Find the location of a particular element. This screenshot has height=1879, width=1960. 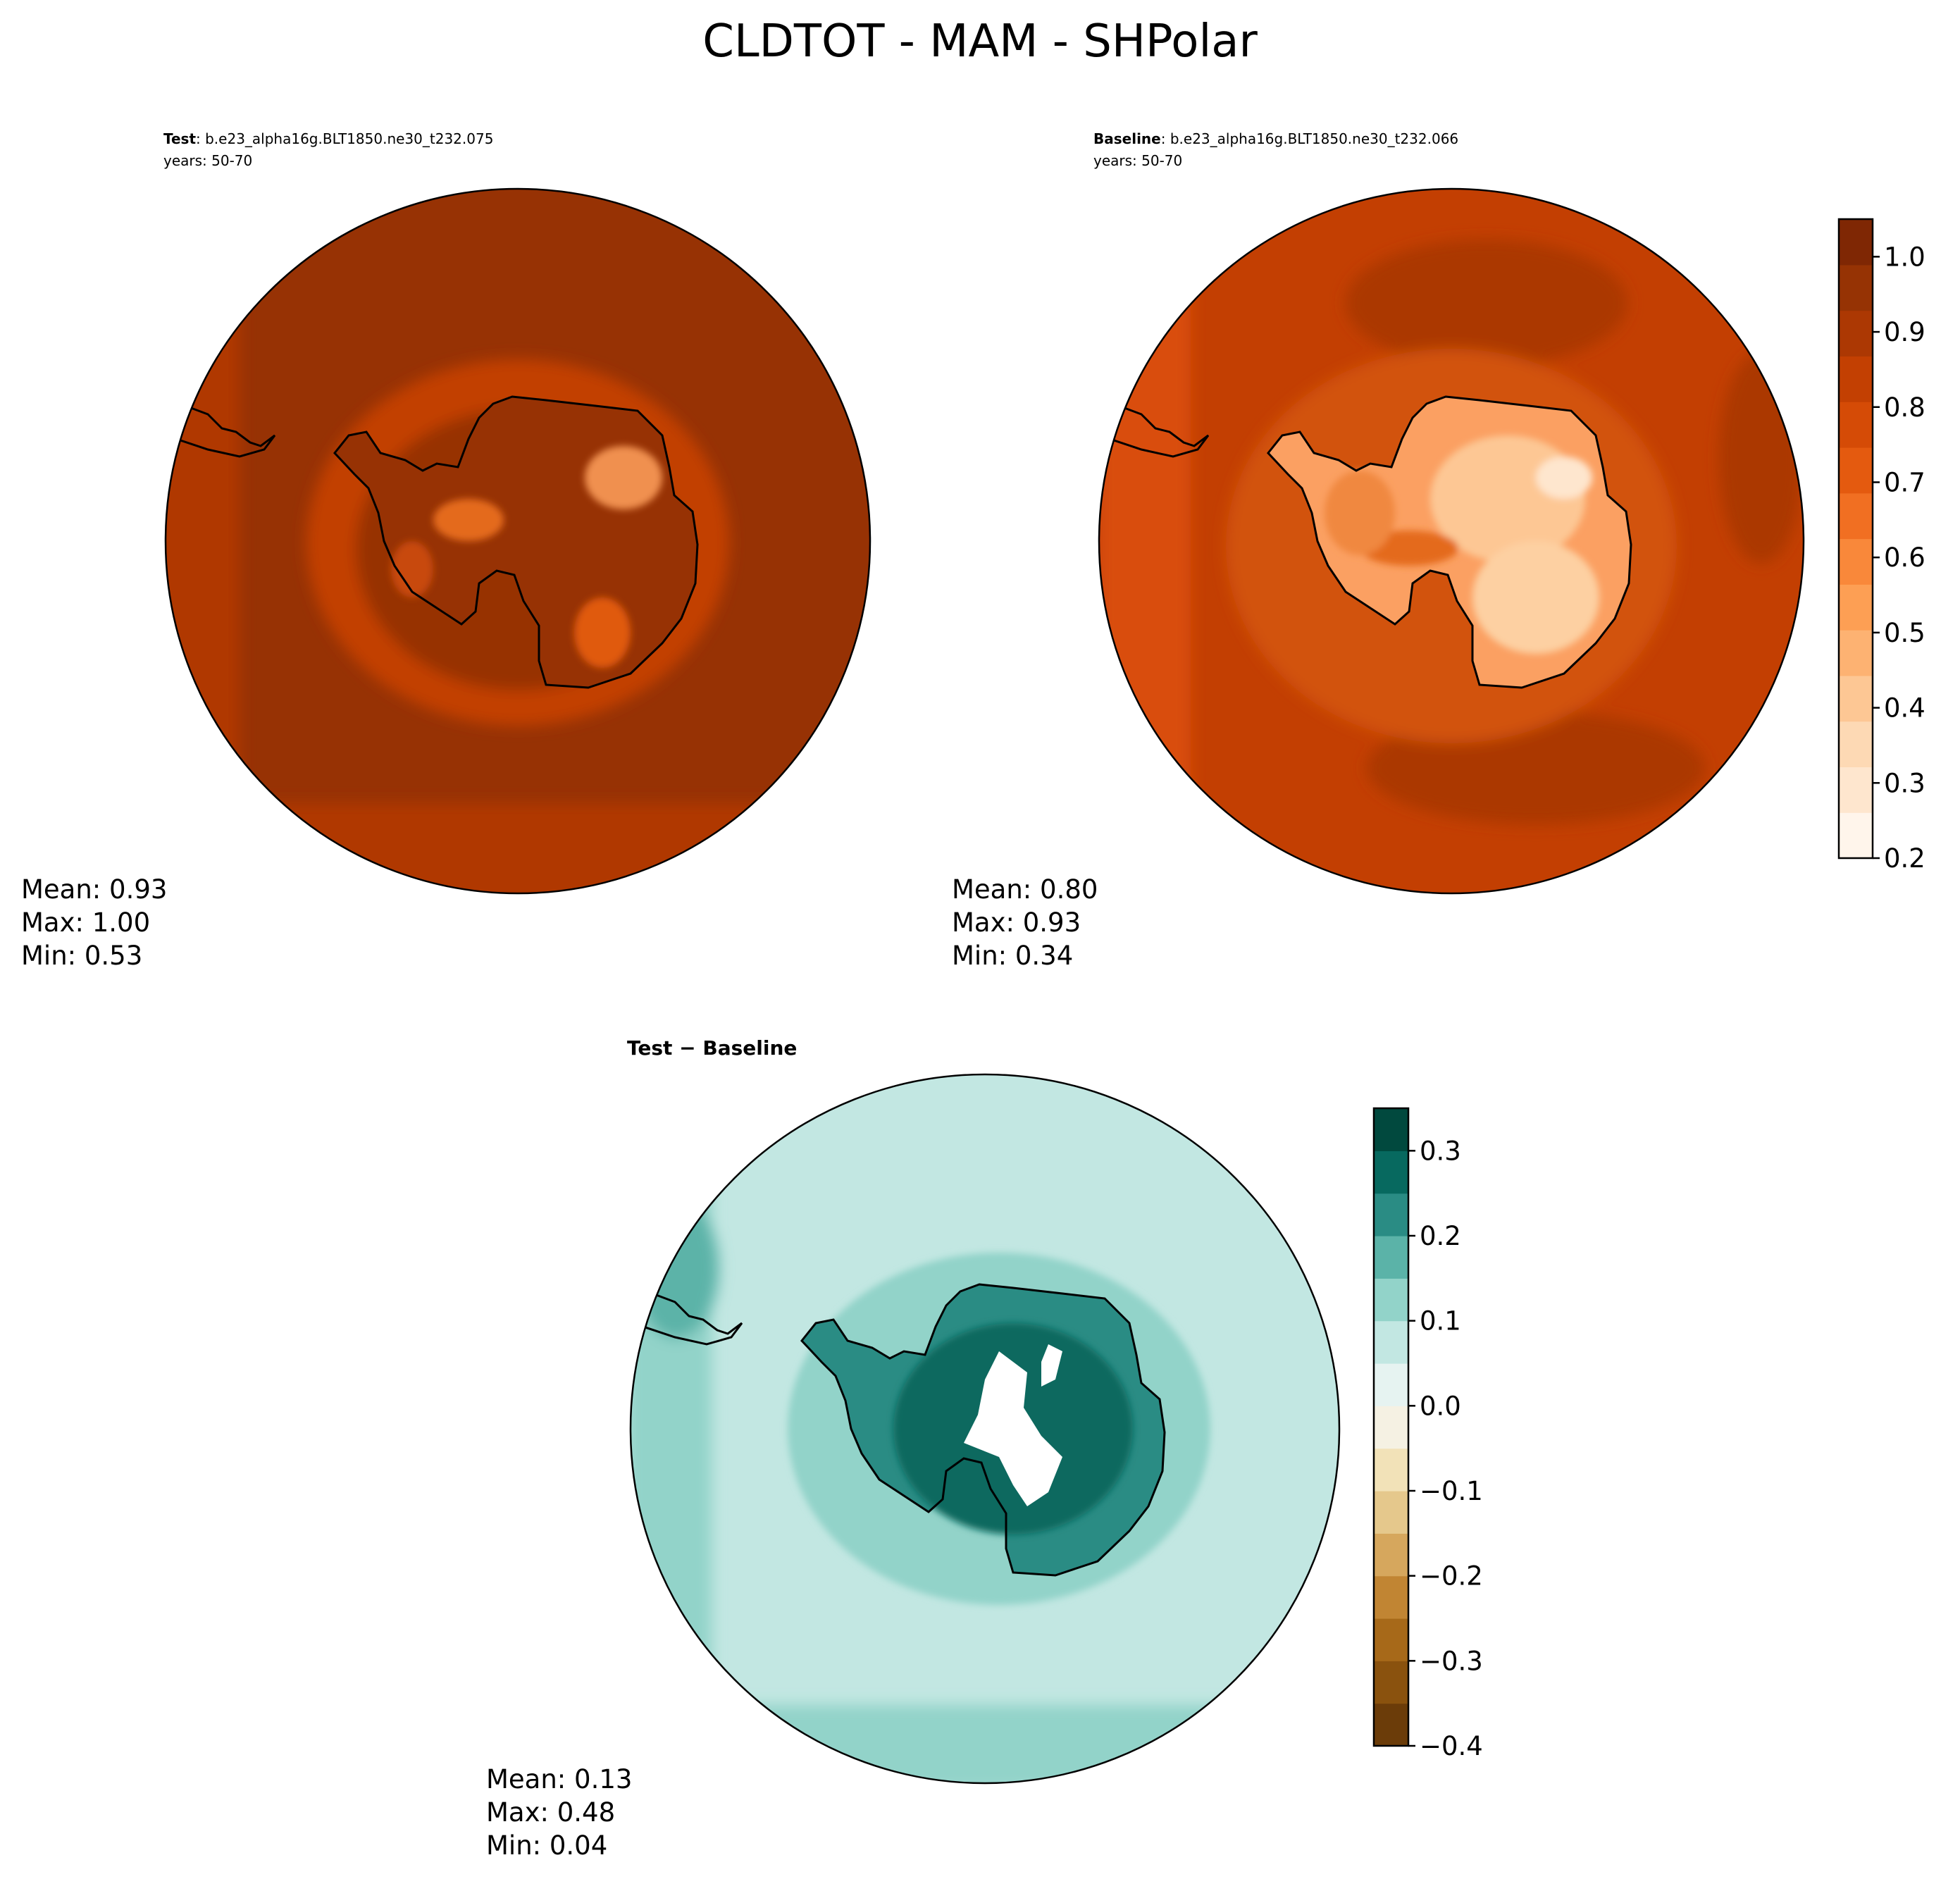

main-colorbar-frame is located at coordinates (1856, 539).